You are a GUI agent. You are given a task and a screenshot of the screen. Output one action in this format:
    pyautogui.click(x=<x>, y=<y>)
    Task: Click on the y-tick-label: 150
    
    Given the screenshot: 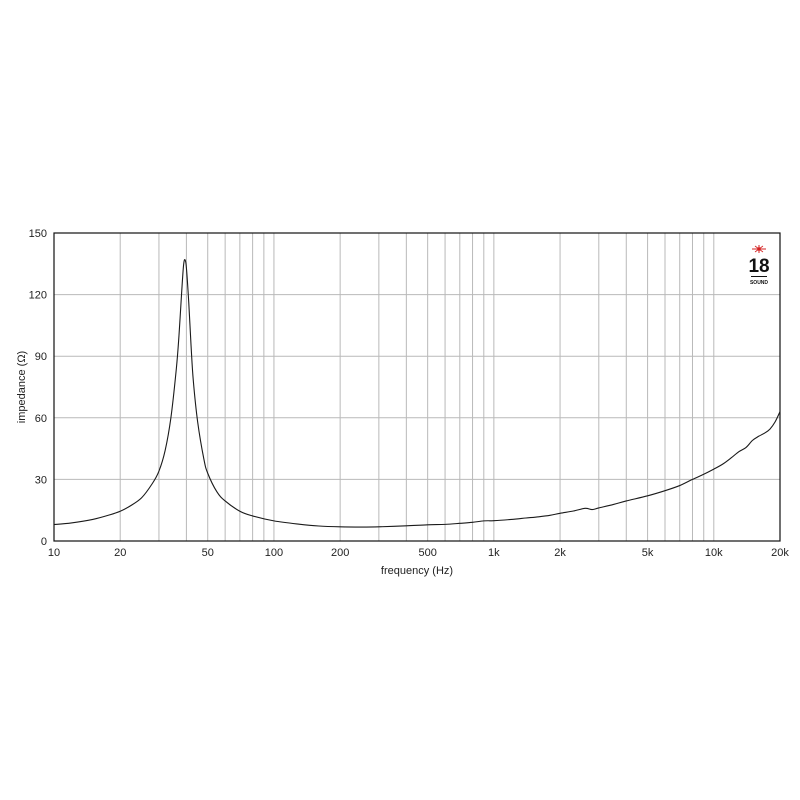 What is the action you would take?
    pyautogui.click(x=38, y=234)
    